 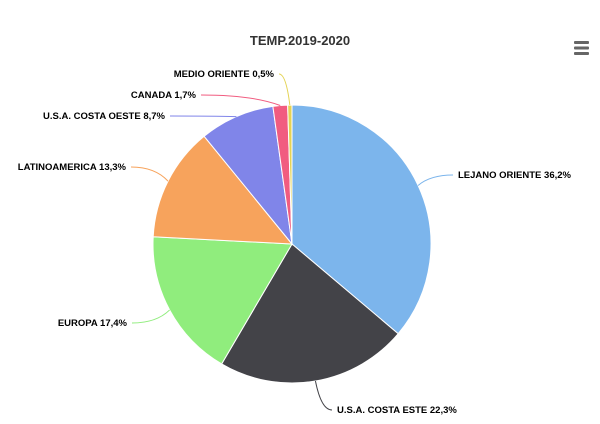 What do you see at coordinates (72, 167) in the screenshot?
I see `data-label-latinoamerica: LATINOAMERICA 13,3%` at bounding box center [72, 167].